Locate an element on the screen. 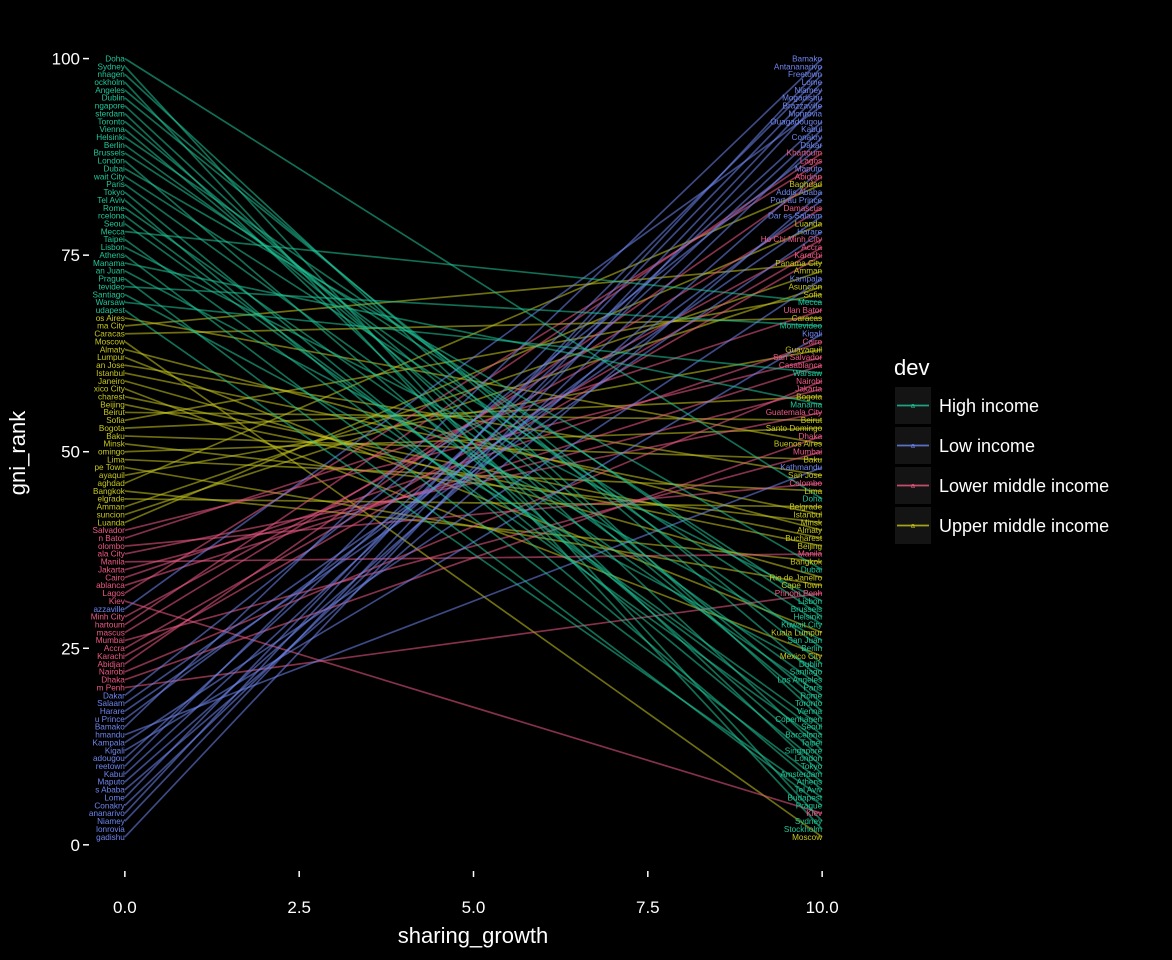 The height and width of the screenshot is (960, 1172). right-city-label: Karachi is located at coordinates (808, 255).